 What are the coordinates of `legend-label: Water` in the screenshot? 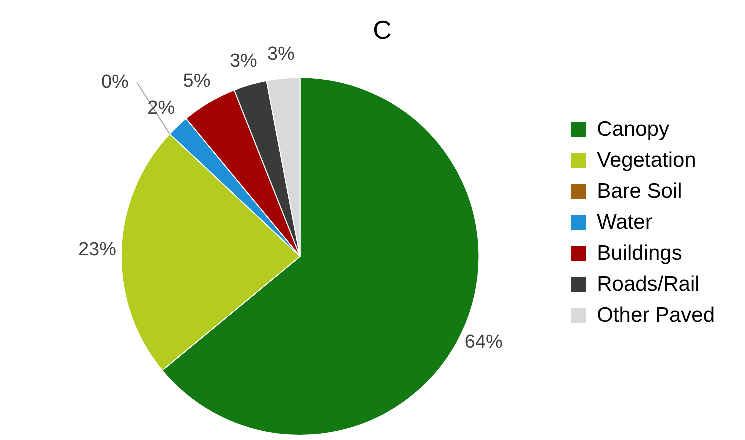 It's located at (624, 222).